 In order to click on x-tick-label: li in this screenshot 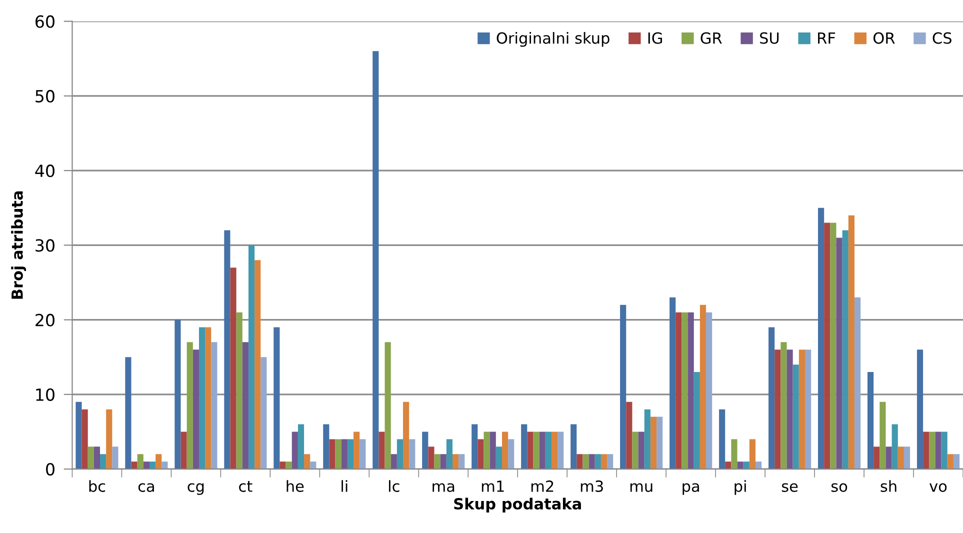, I will do `click(345, 486)`.